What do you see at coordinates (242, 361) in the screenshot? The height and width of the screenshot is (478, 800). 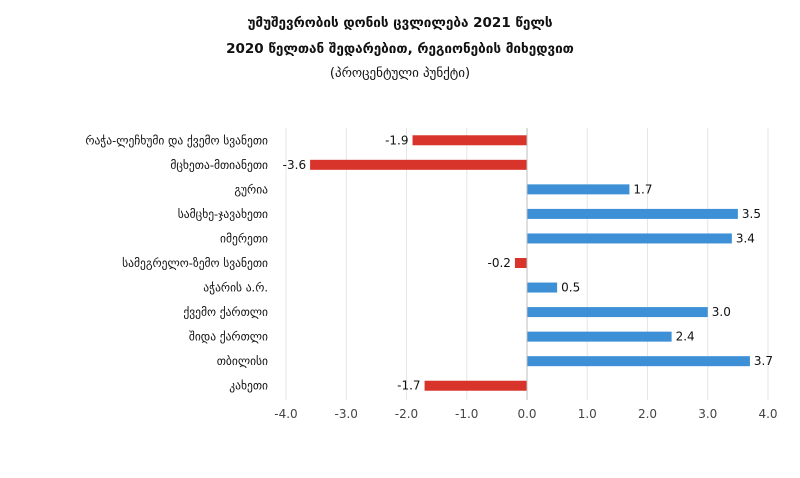 I see `category-label: თბილისი` at bounding box center [242, 361].